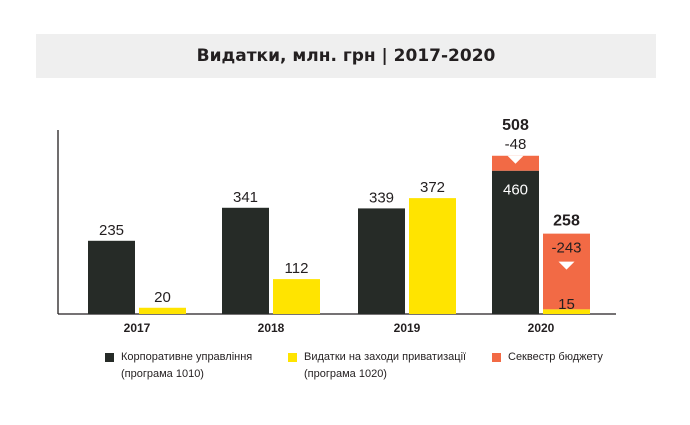 The image size is (690, 425). I want to click on data-label-privatization-total-2020: 258, so click(566, 221).